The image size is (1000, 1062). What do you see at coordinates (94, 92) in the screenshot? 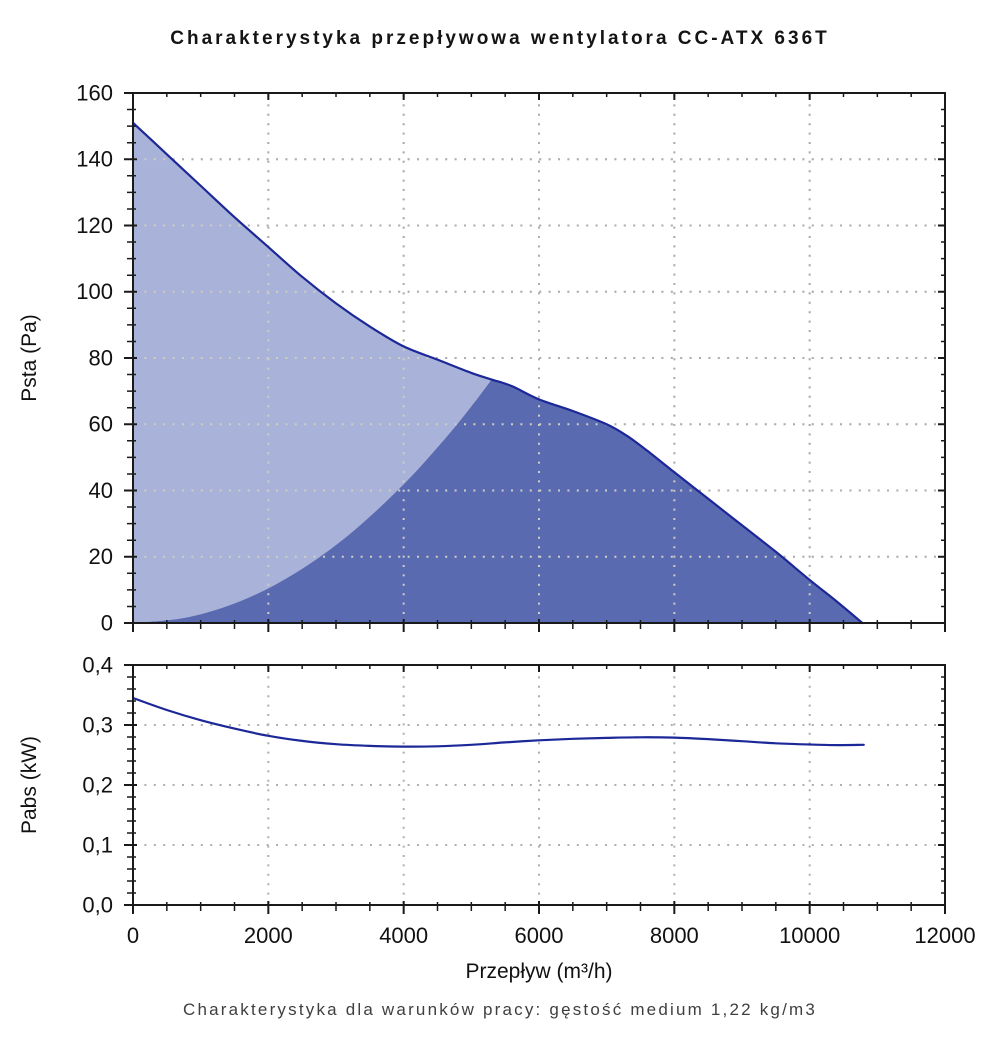
I see `y-tick-label: 160` at bounding box center [94, 92].